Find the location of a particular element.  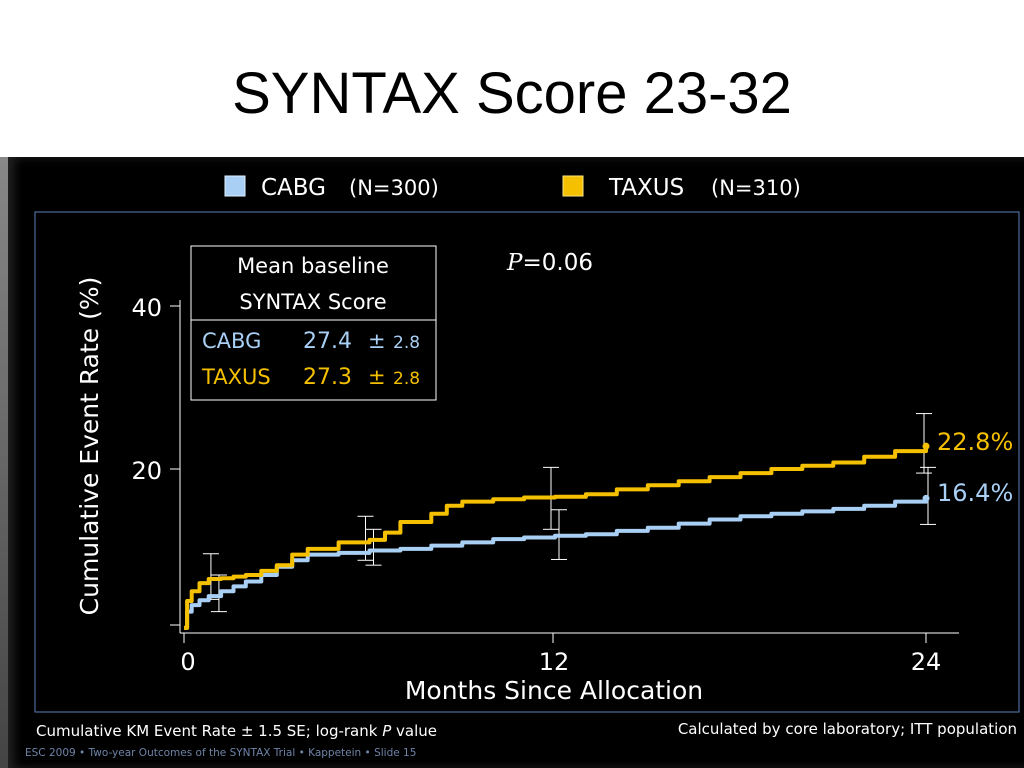

x-axis-label: Months Since Allocation is located at coordinates (554, 690).